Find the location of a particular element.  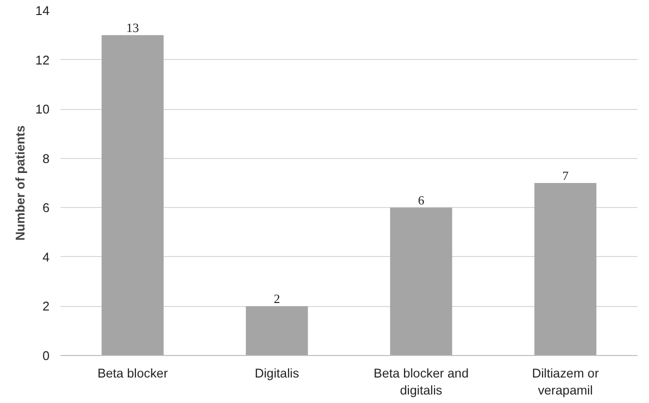

y-tick-label: 2 is located at coordinates (46, 307).